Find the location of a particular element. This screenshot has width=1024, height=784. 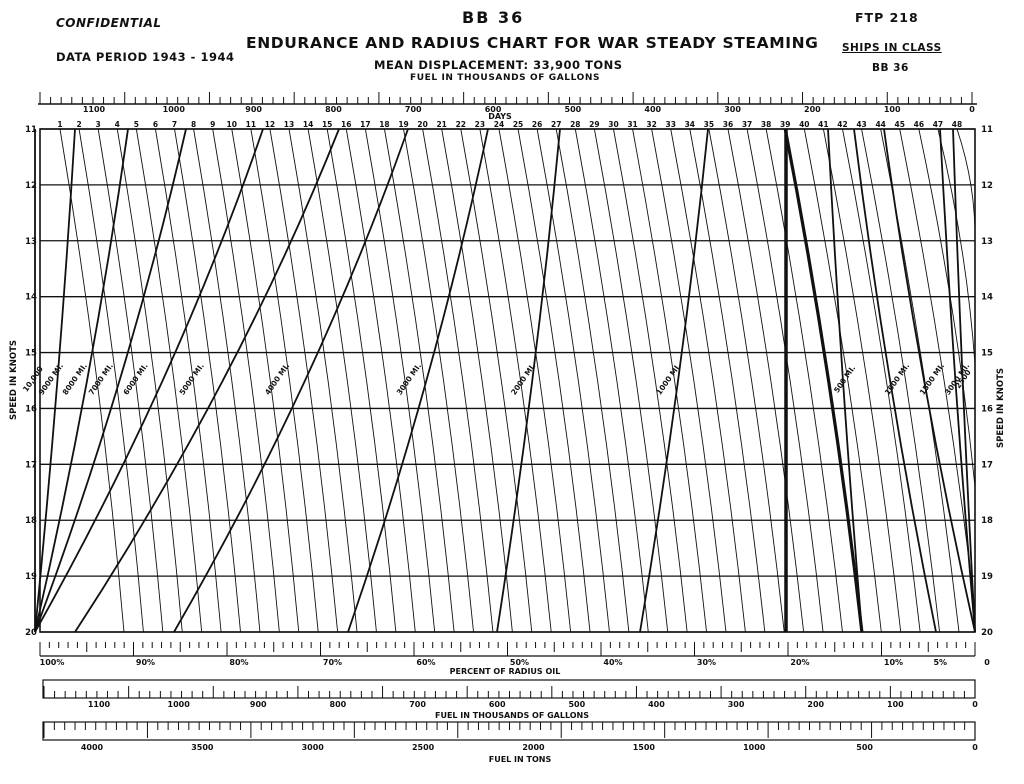

day-tick-label: 25 is located at coordinates (518, 124).